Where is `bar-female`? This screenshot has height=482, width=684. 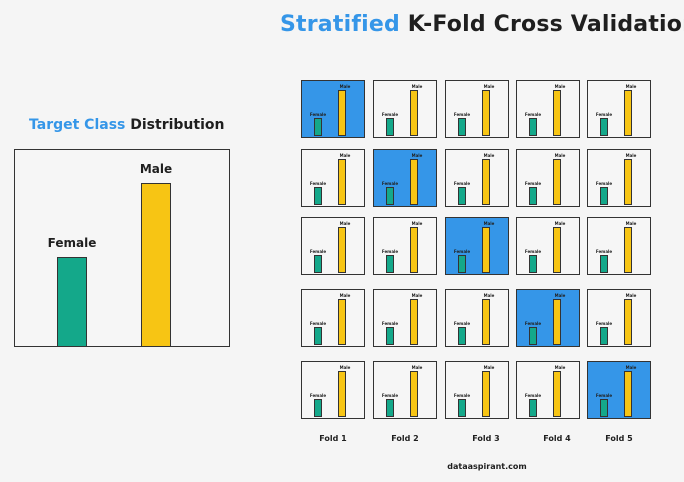
bar-female is located at coordinates (72, 302).